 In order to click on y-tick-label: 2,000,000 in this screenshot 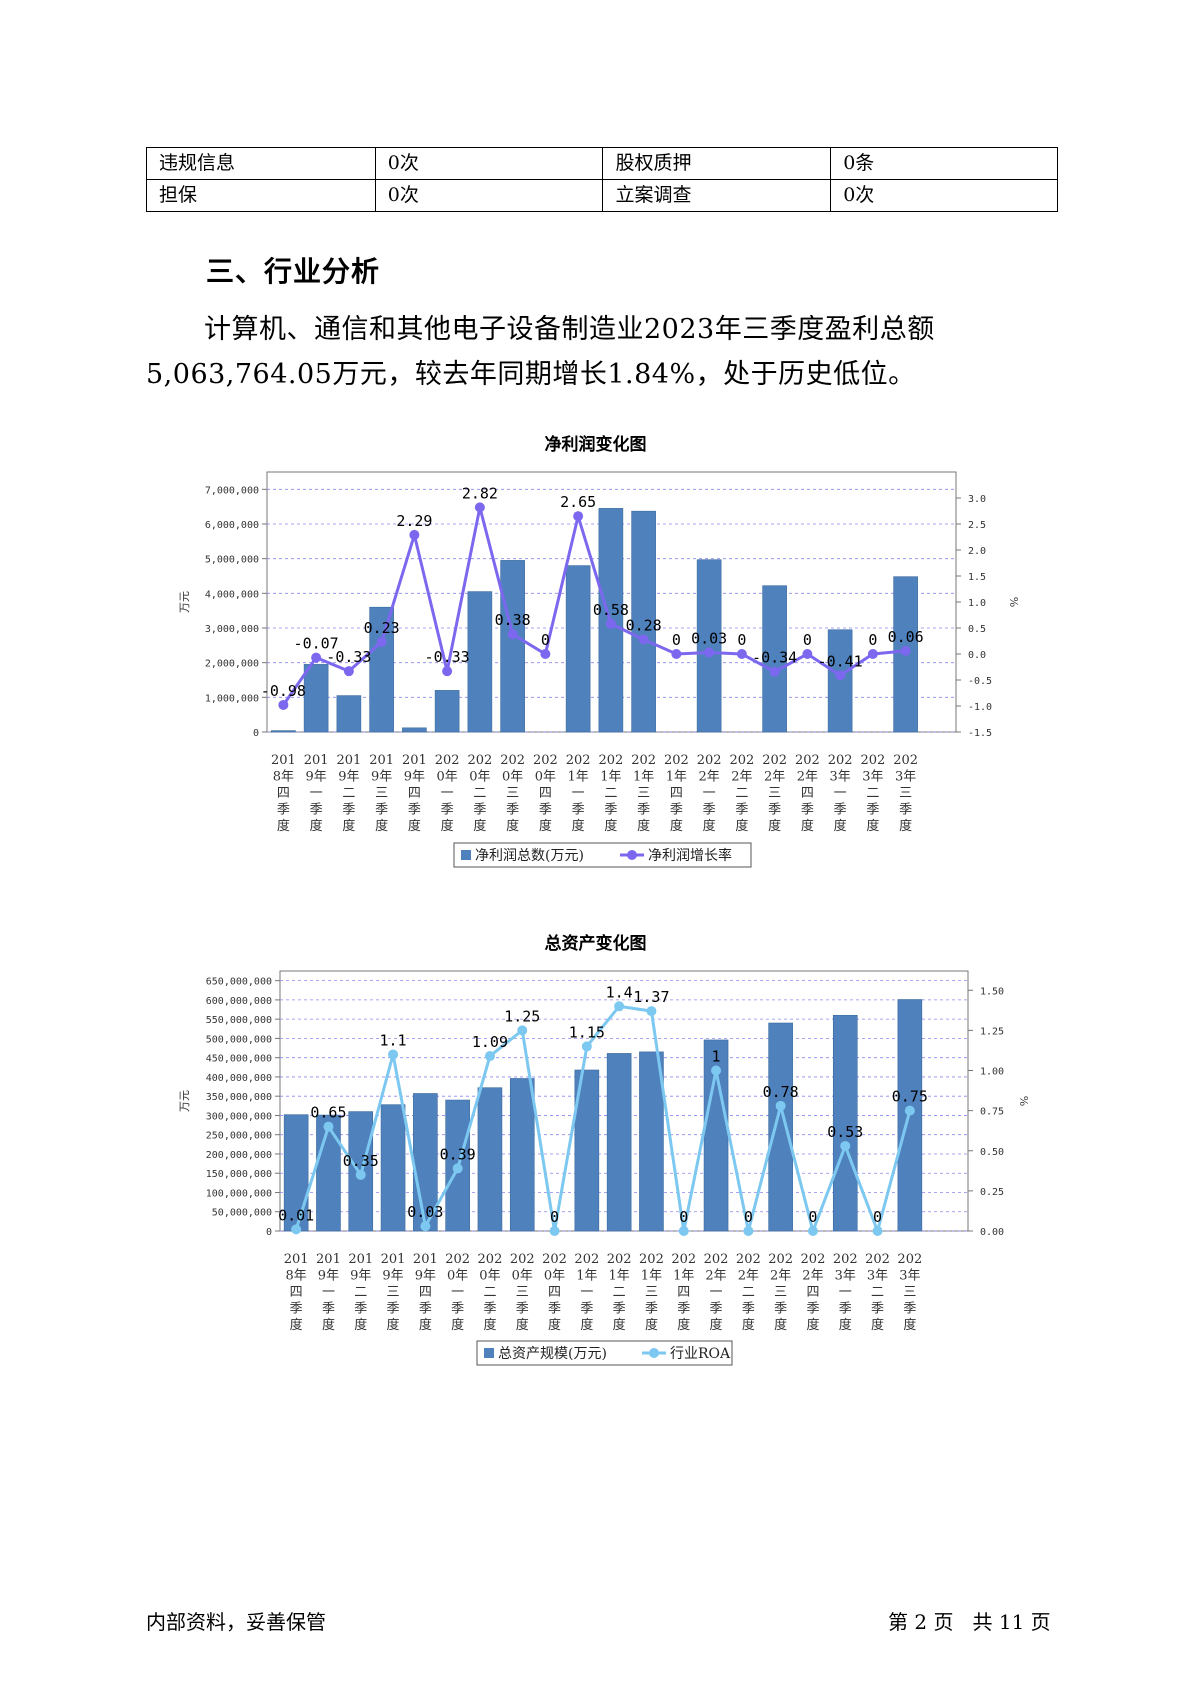, I will do `click(232, 664)`.